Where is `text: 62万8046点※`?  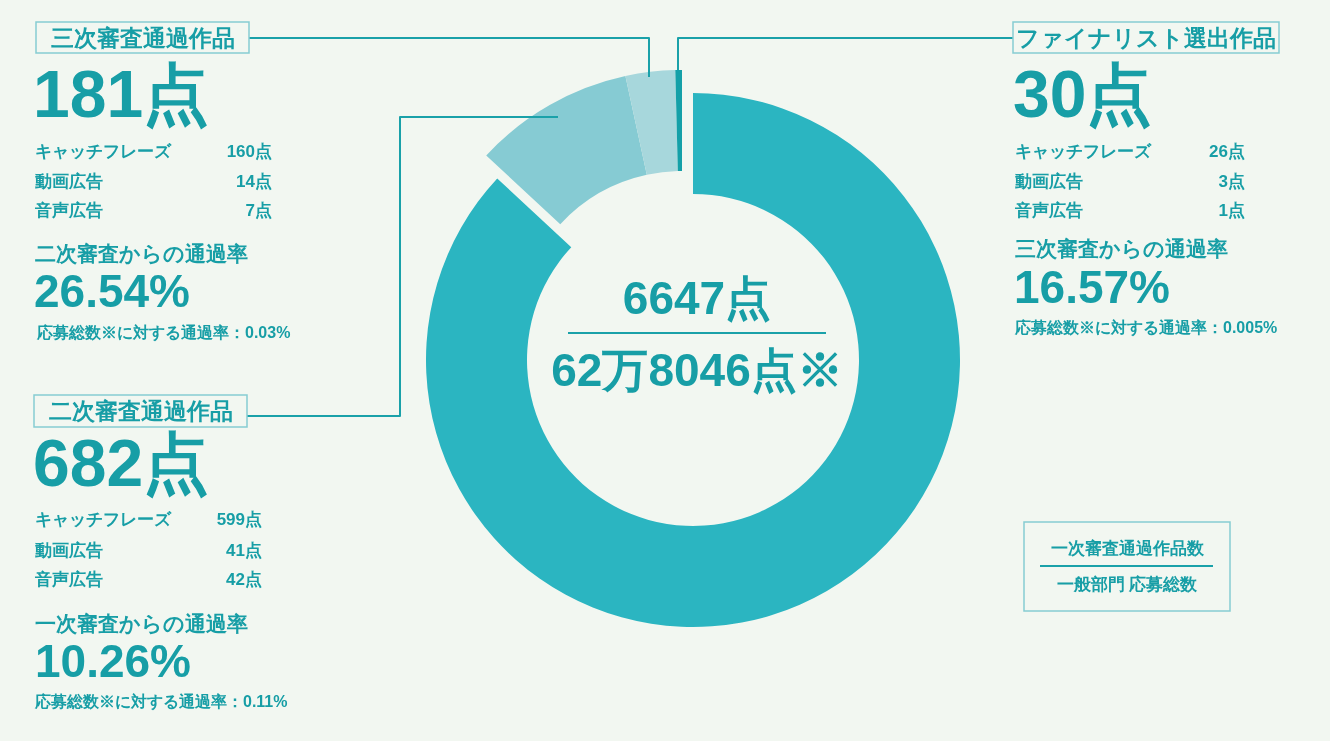
text: 62万8046点※ is located at coordinates (697, 370).